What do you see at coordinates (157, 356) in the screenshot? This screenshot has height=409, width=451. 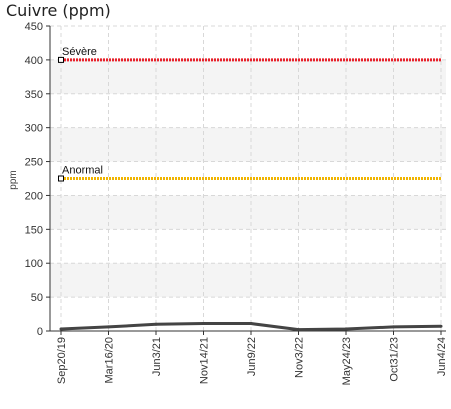 I see `x-tick-label: Jun3/21` at bounding box center [157, 356].